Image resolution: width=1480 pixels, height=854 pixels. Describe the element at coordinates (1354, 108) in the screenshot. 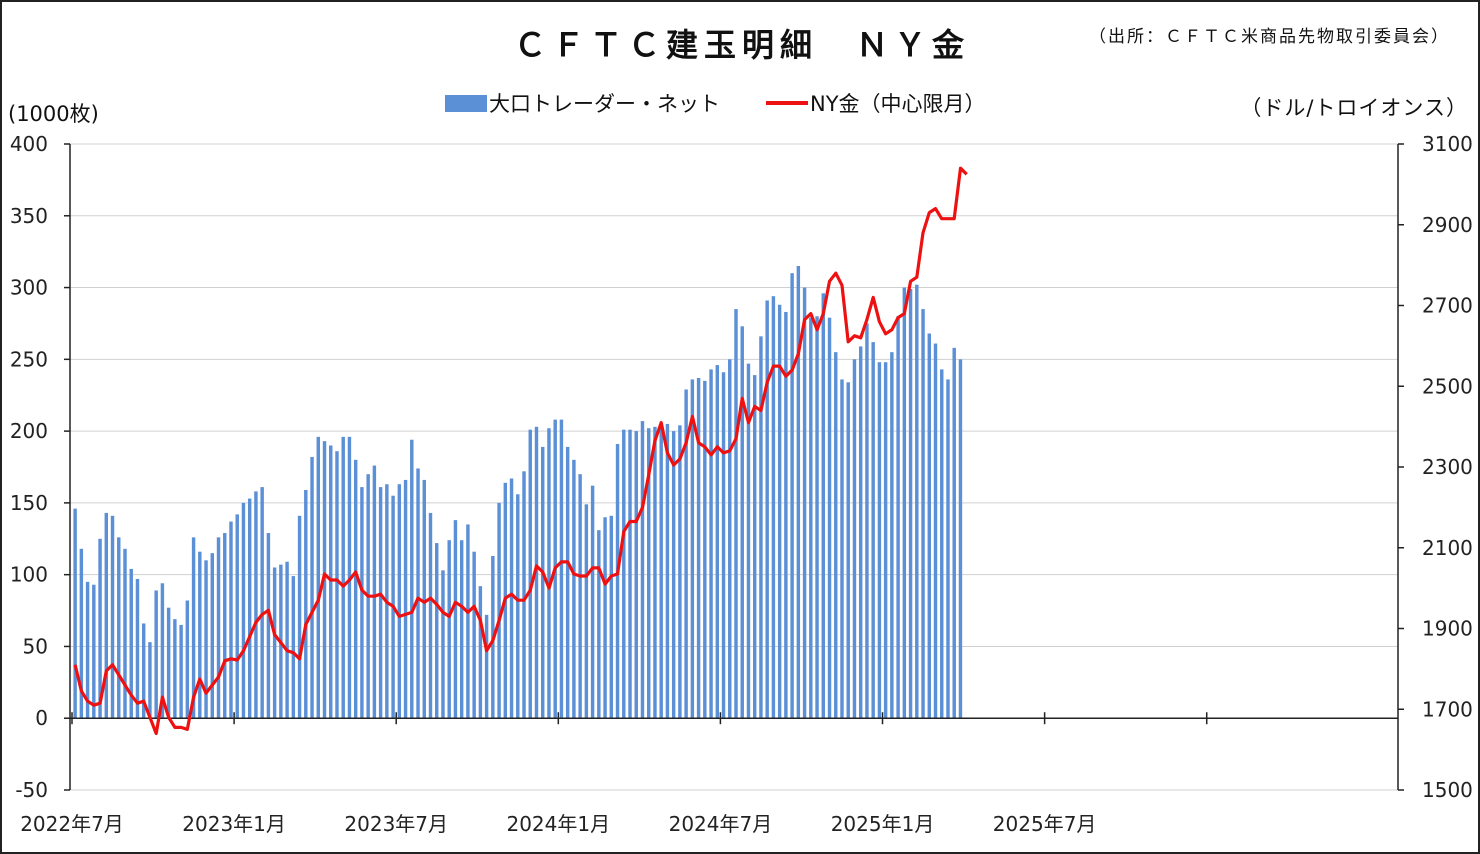

I see `right-axis-unit: （ドル/トロイオンス）` at that location.